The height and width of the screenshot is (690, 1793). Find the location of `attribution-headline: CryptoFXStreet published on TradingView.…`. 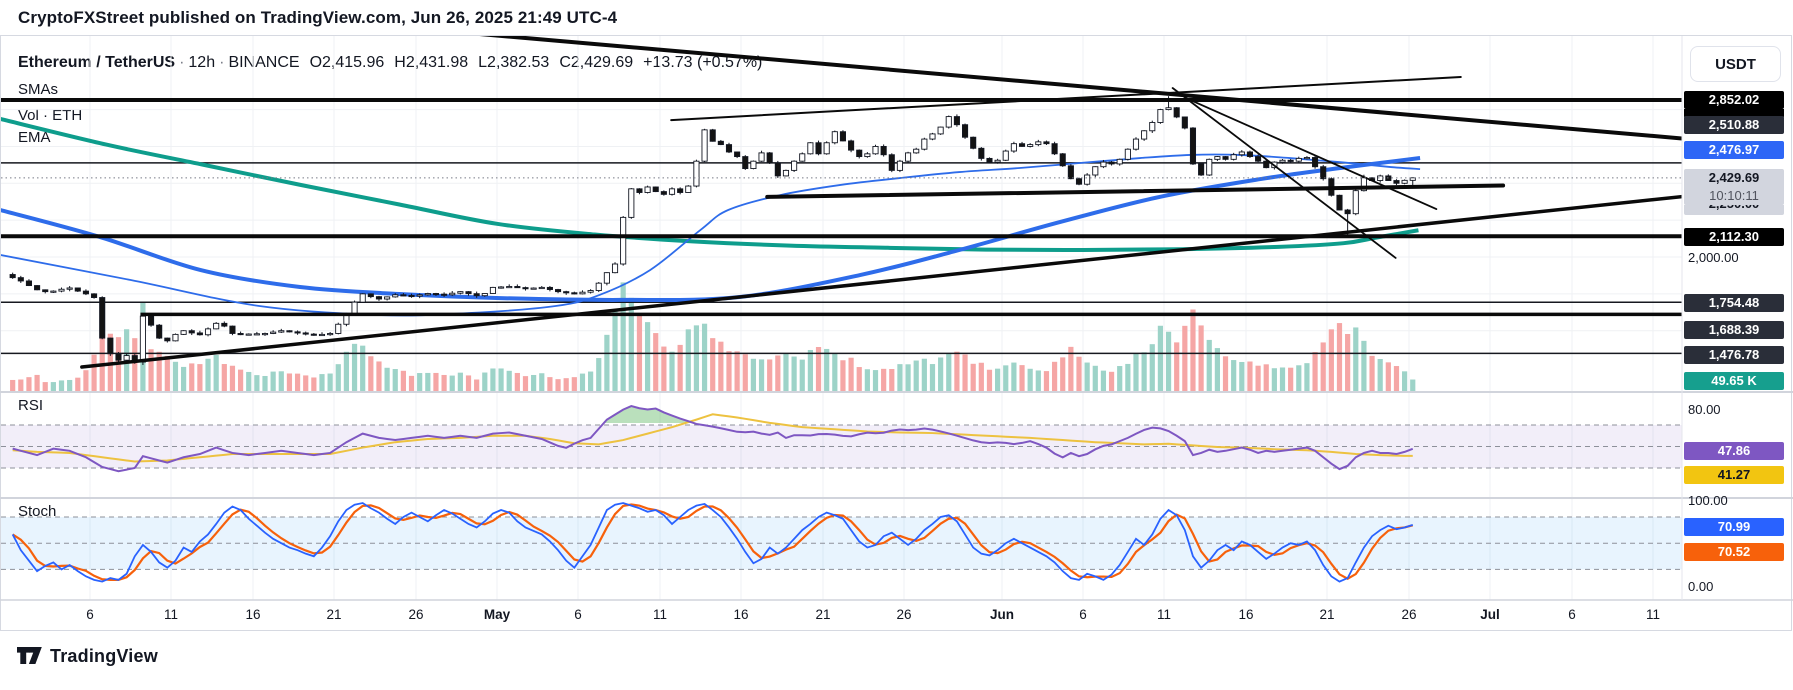

attribution-headline: CryptoFXStreet published on TradingView.… is located at coordinates (318, 17).